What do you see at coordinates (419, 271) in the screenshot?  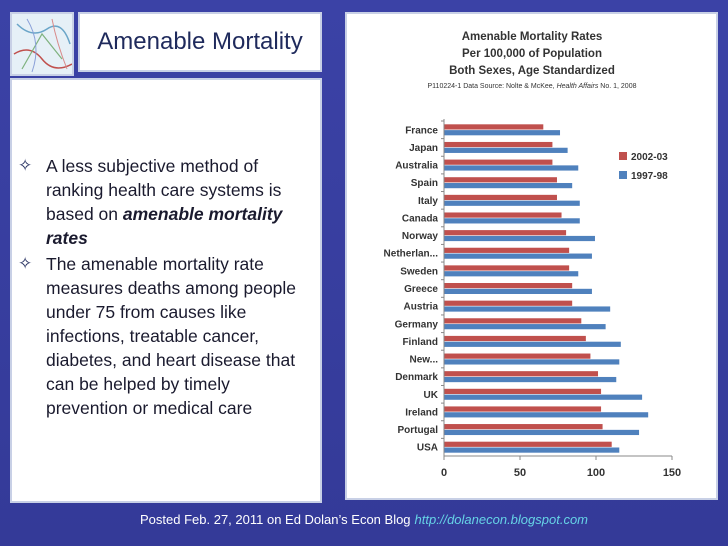 I see `y-tick-label: Sweden` at bounding box center [419, 271].